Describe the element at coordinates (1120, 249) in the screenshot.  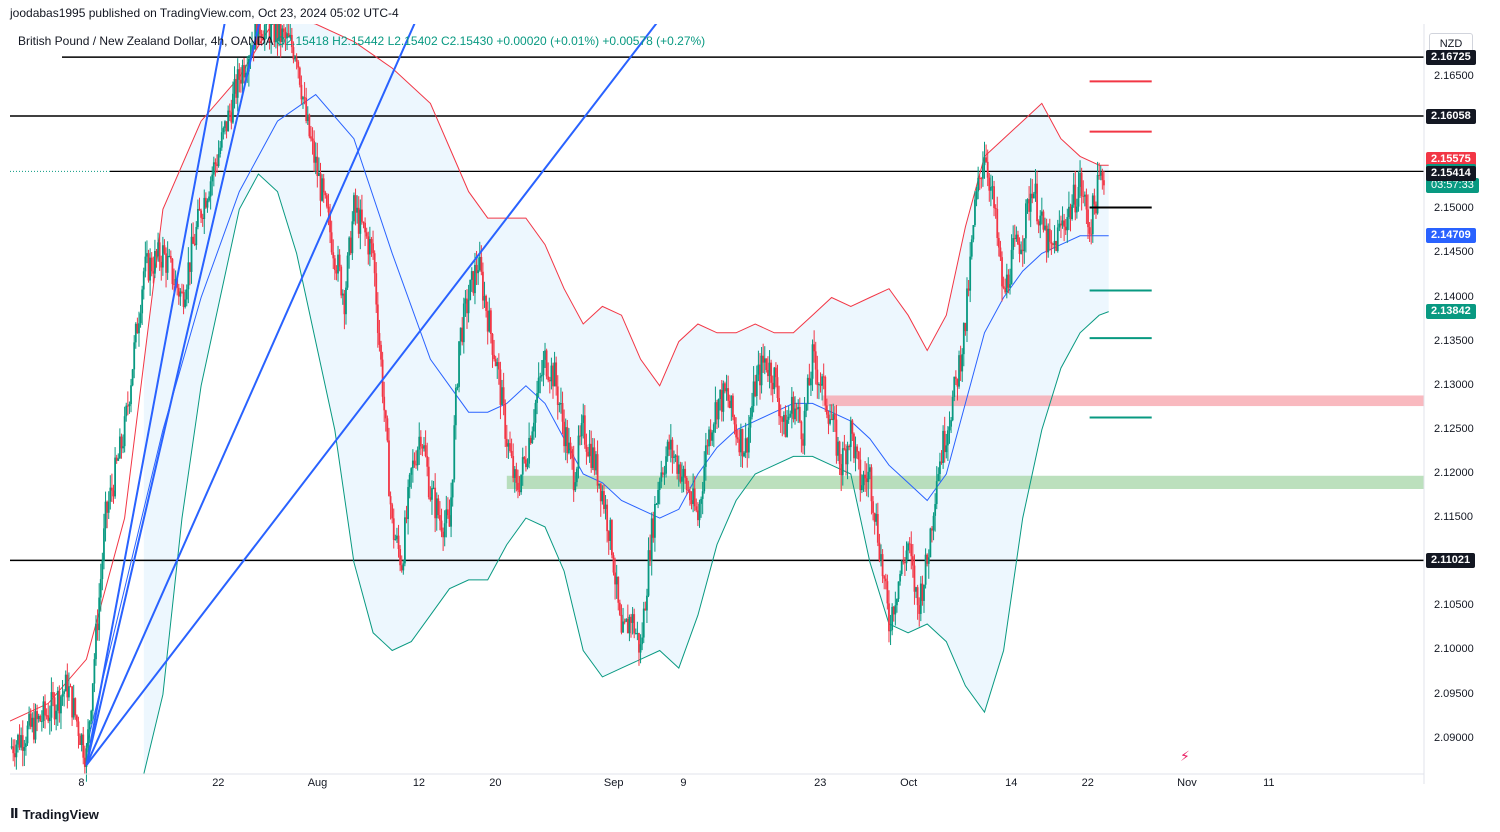
I see `targets-layer` at that location.